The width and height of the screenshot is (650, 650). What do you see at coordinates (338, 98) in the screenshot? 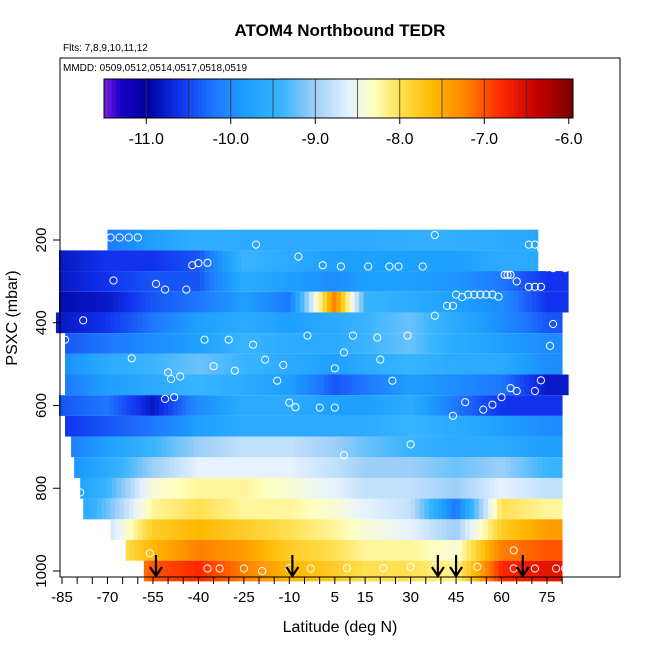
I see `colorbar-frame` at bounding box center [338, 98].